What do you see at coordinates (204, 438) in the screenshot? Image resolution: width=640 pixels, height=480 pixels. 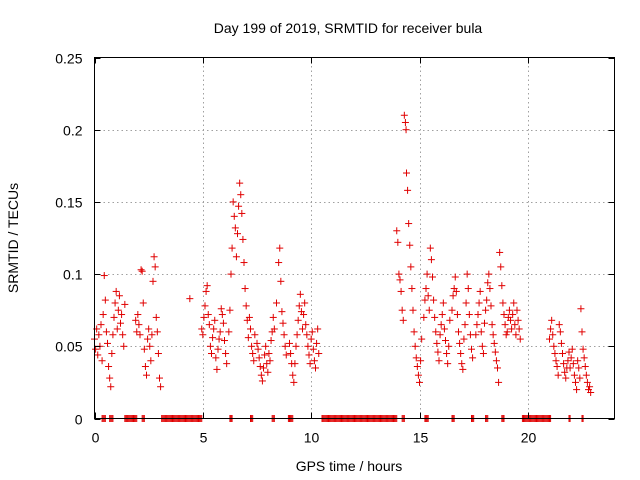 I see `x-tick-label: 5` at bounding box center [204, 438].